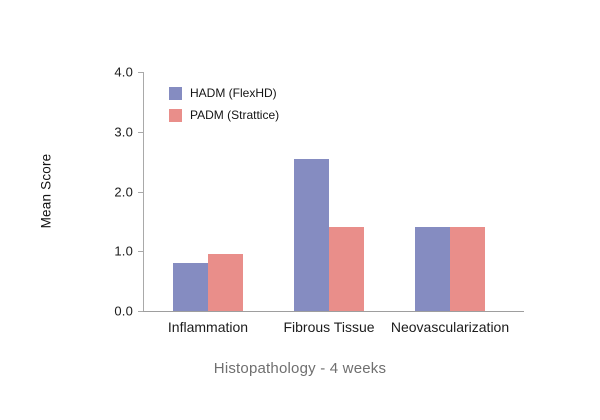 The width and height of the screenshot is (600, 420). What do you see at coordinates (333, 311) in the screenshot?
I see `x-axis-line` at bounding box center [333, 311].